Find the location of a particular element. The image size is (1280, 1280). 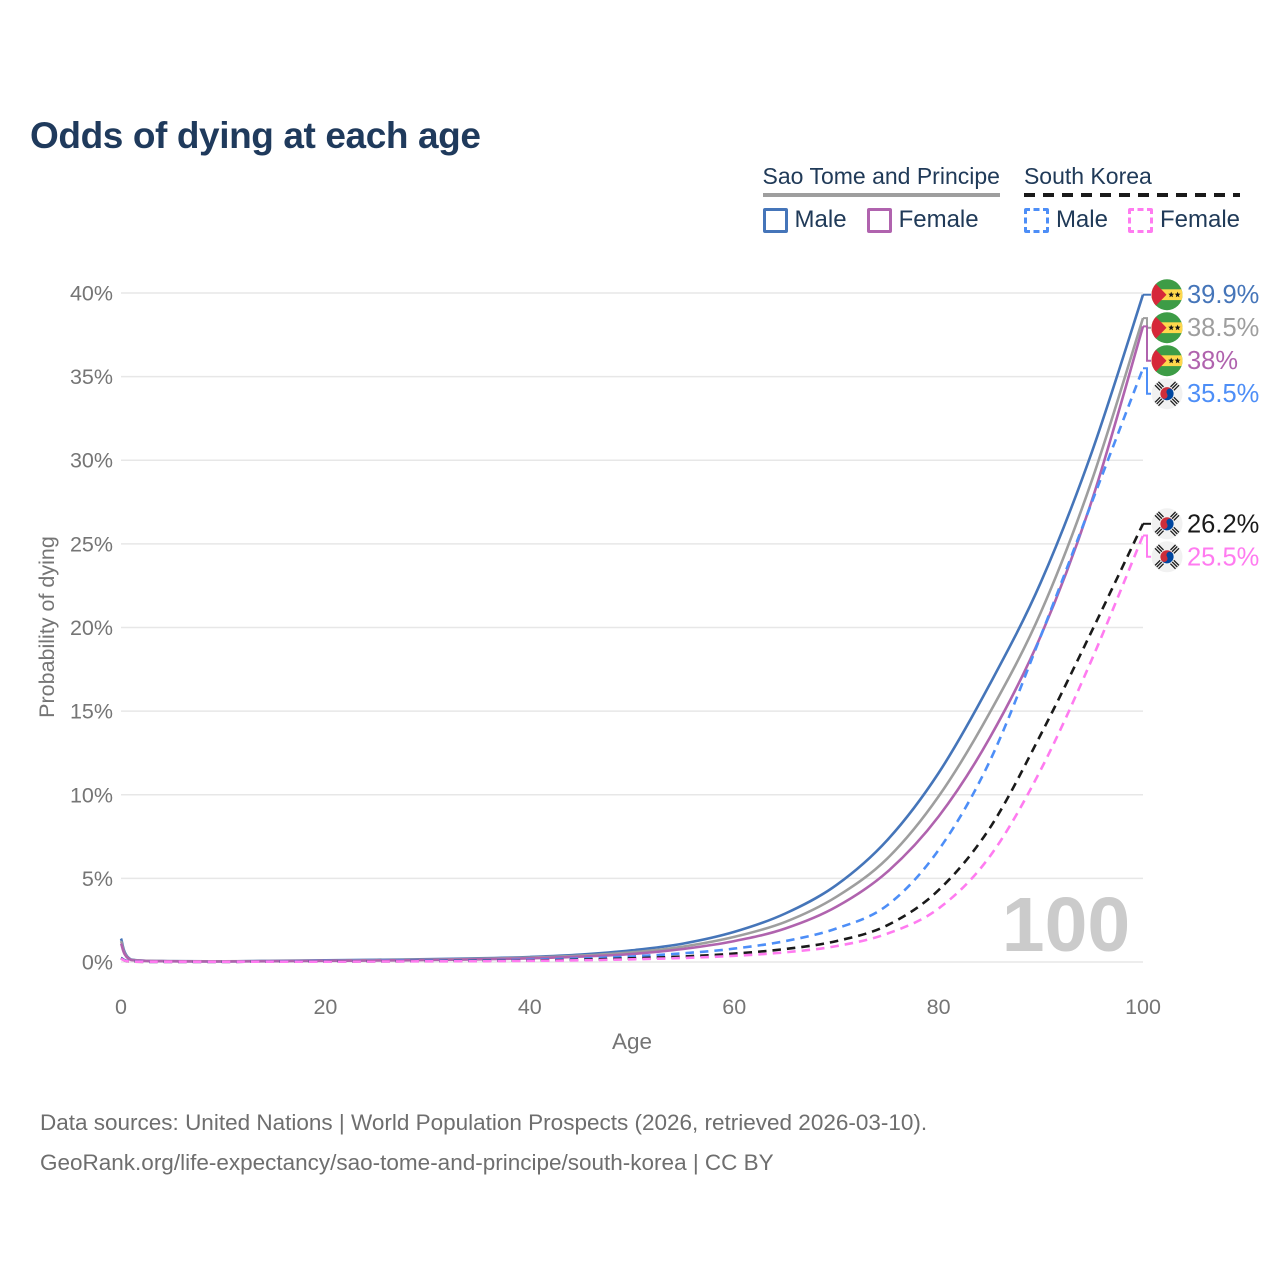

age-hover-watermark: 100 is located at coordinates (1066, 925).